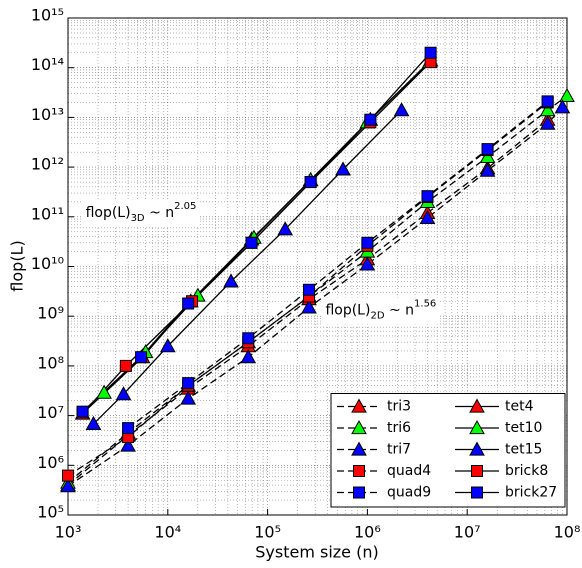  Describe the element at coordinates (523, 450) in the screenshot. I see `legend-label: tet15` at that location.